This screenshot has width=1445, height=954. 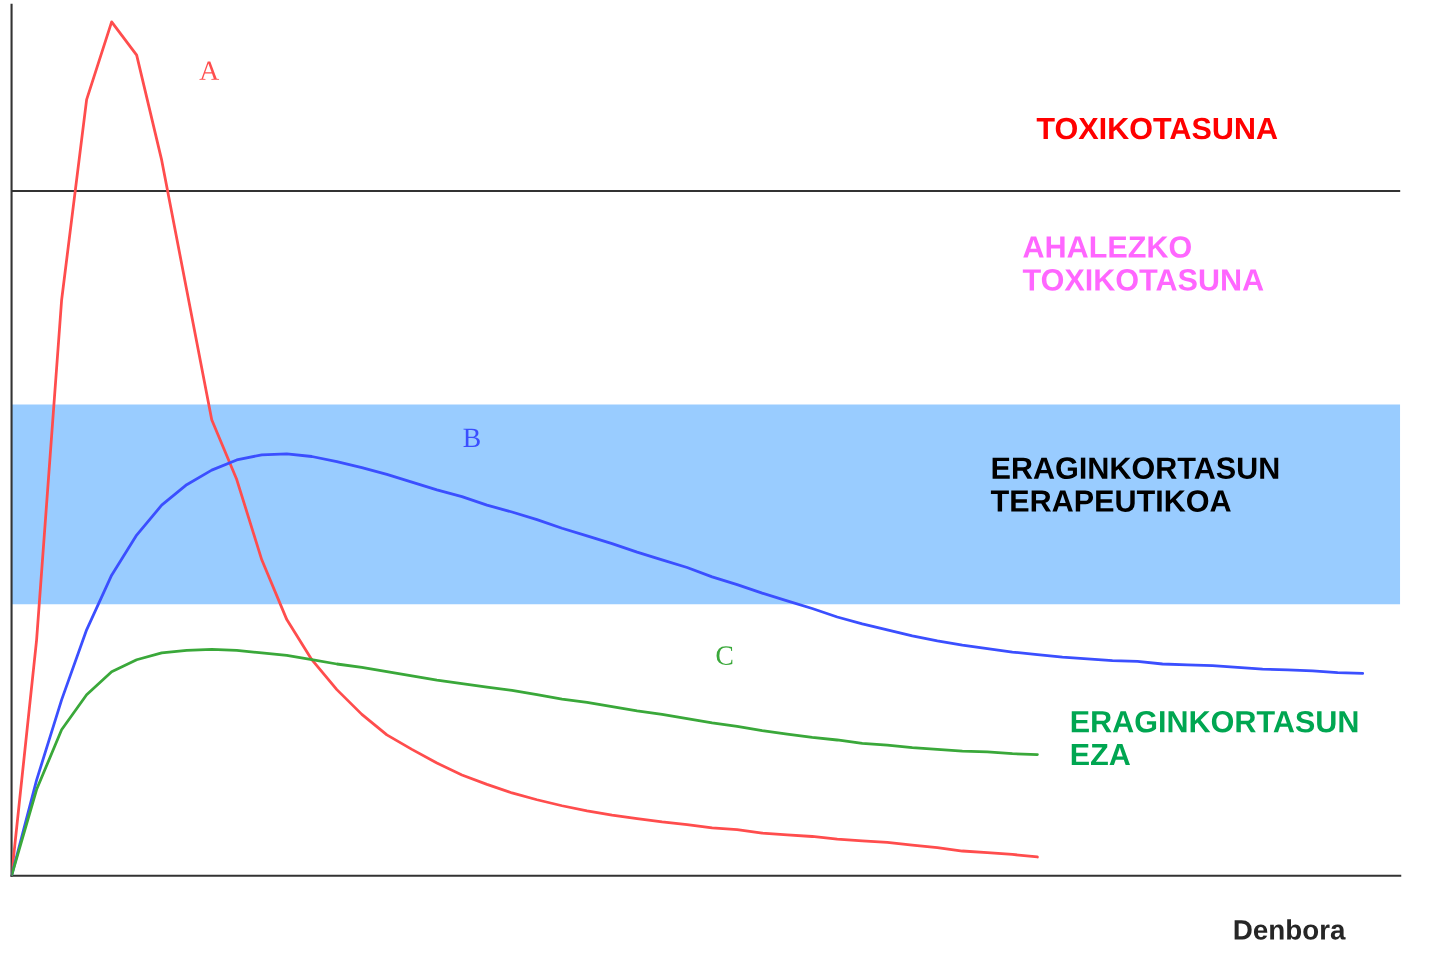 I want to click on ref-line-label: TOXIKOTASUNA, so click(x=1157, y=128).